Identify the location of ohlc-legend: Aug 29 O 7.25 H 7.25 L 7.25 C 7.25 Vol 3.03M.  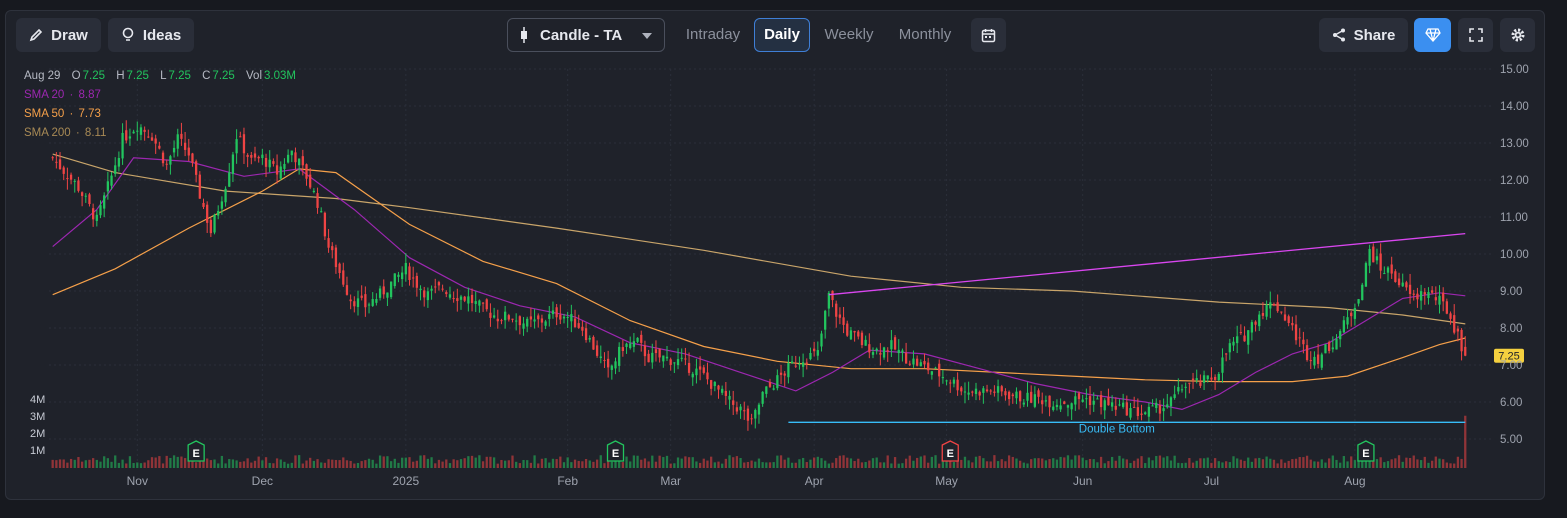
(161, 76).